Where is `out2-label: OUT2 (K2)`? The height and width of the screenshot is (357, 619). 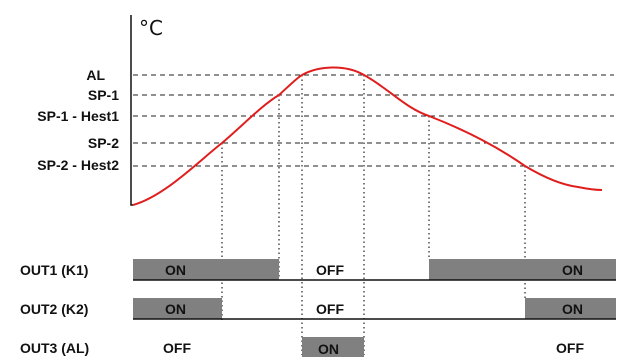 out2-label: OUT2 (K2) is located at coordinates (54, 309).